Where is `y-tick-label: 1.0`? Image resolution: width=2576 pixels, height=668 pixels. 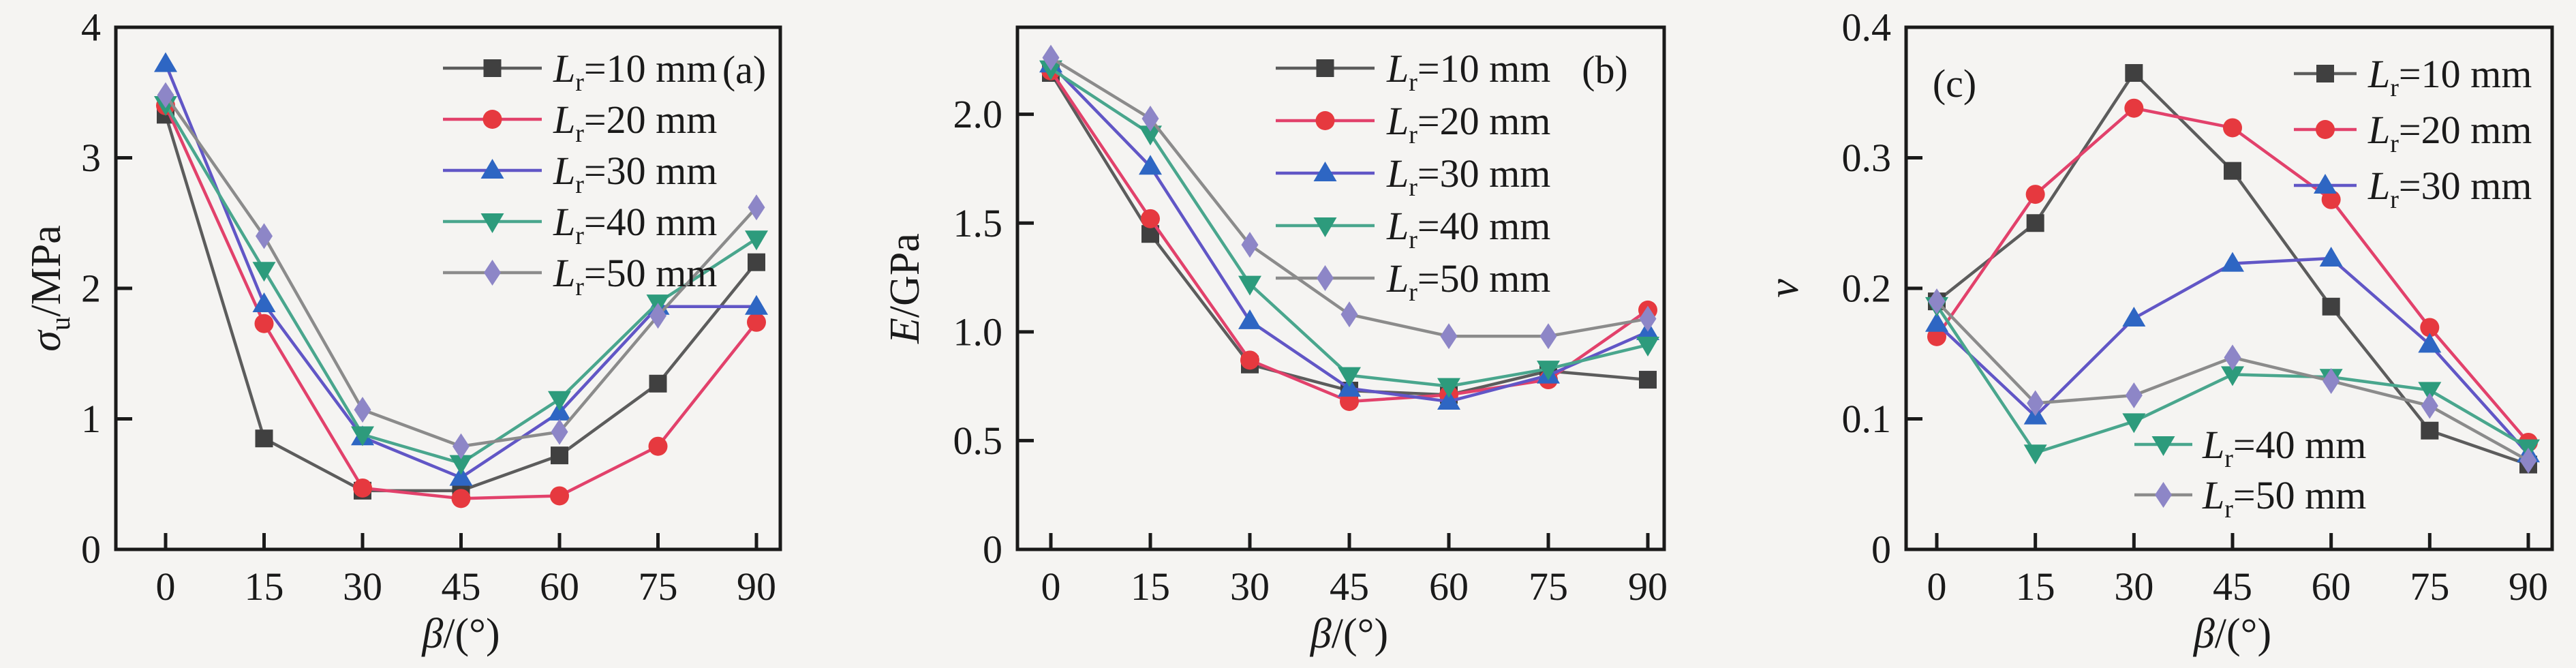
y-tick-label: 1.0 is located at coordinates (978, 331).